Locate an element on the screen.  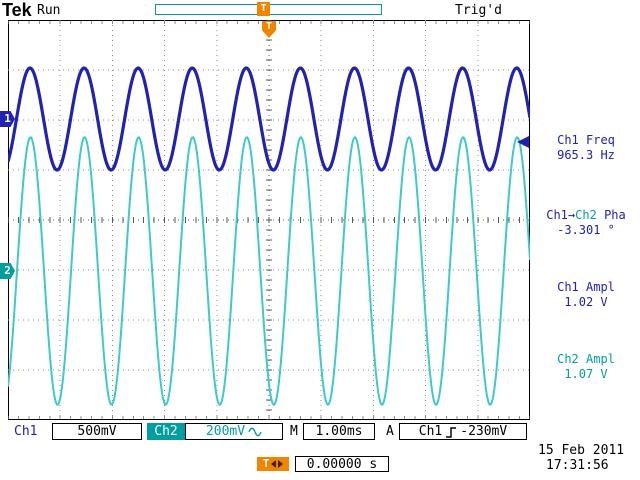
trigger-position-marker-icon: T is located at coordinates (263, 9).